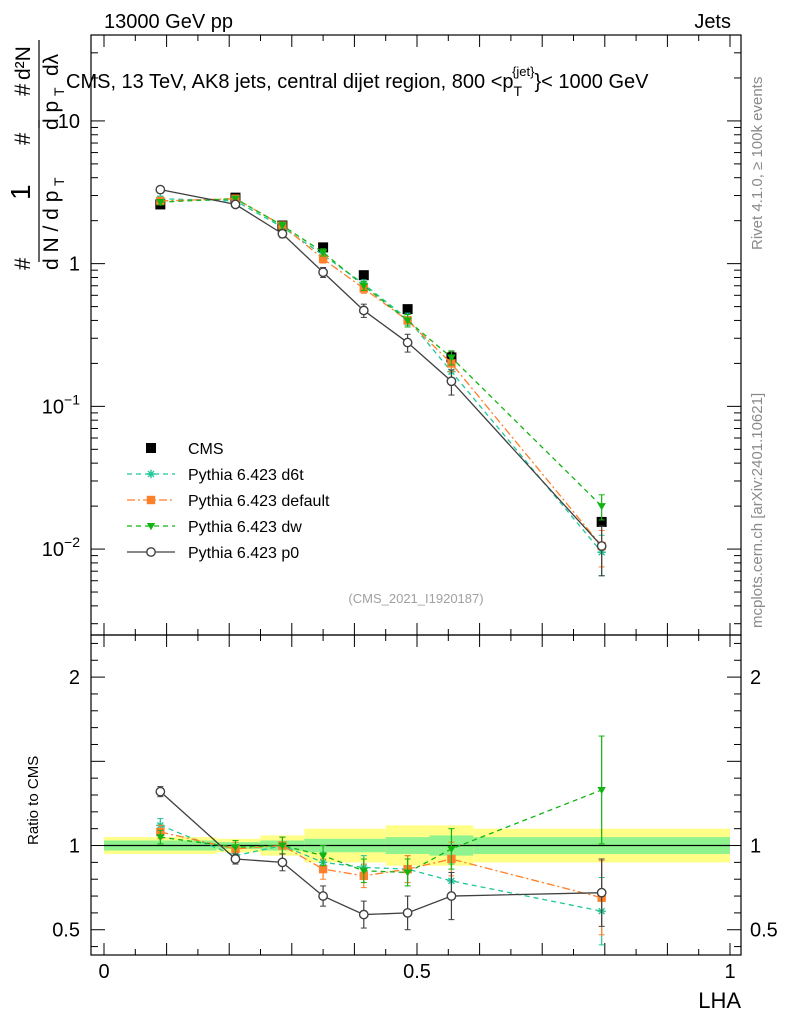  I want to click on legend-item: Pythia 6.423 p0, so click(213, 553).